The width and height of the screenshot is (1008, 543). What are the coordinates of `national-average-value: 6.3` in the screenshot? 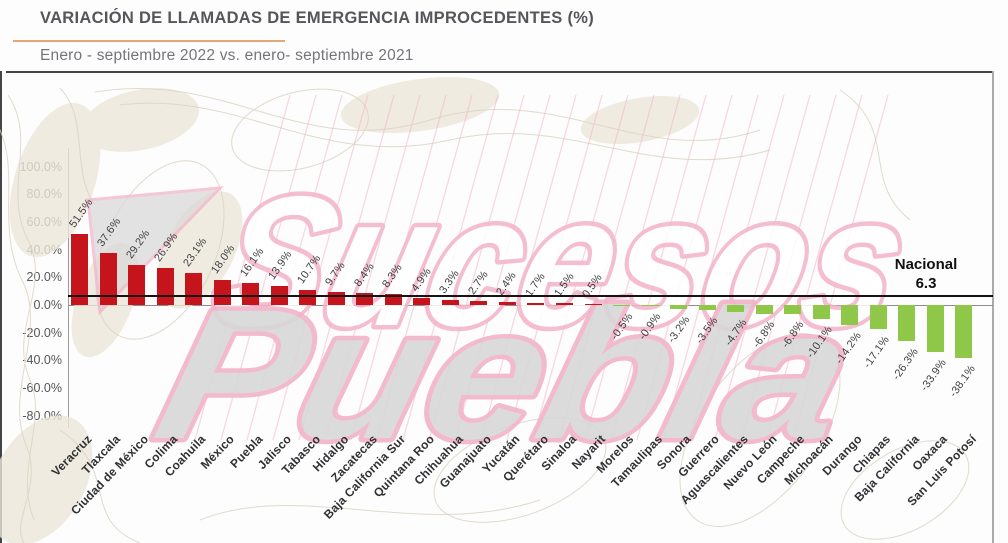 It's located at (926, 283).